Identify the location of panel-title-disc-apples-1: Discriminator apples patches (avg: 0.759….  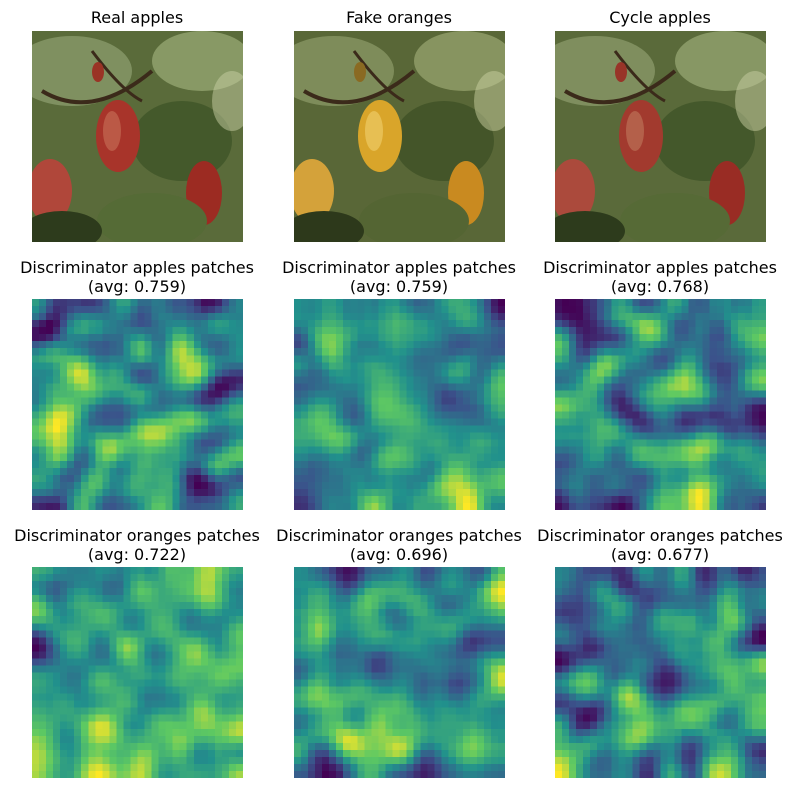
(137, 277).